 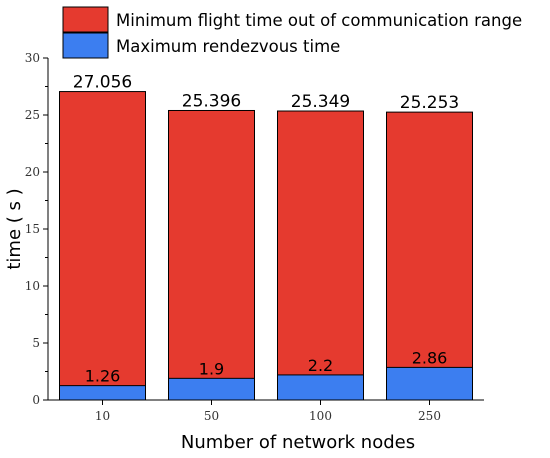 What do you see at coordinates (320, 365) in the screenshot?
I see `data-label-maximum-rendezvous-time-100: 2.2` at bounding box center [320, 365].